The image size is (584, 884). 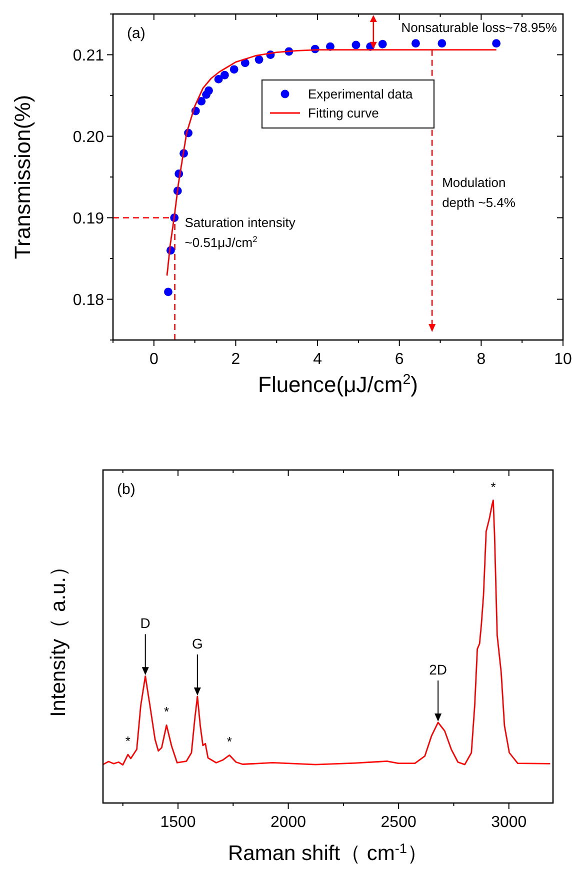 I want to click on legend-label: Fitting curve, so click(x=343, y=113).